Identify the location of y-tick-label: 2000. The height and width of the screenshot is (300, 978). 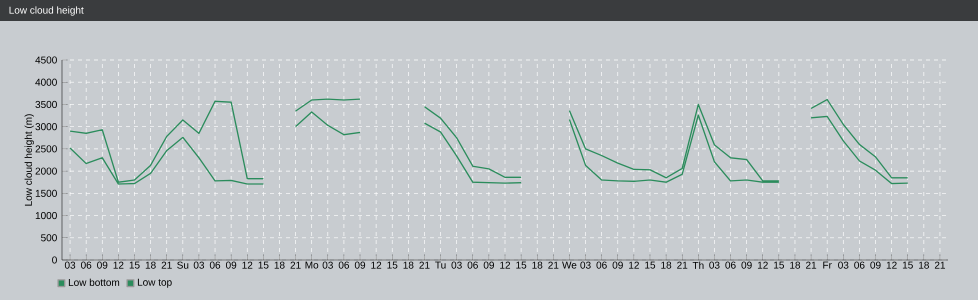
(46, 171).